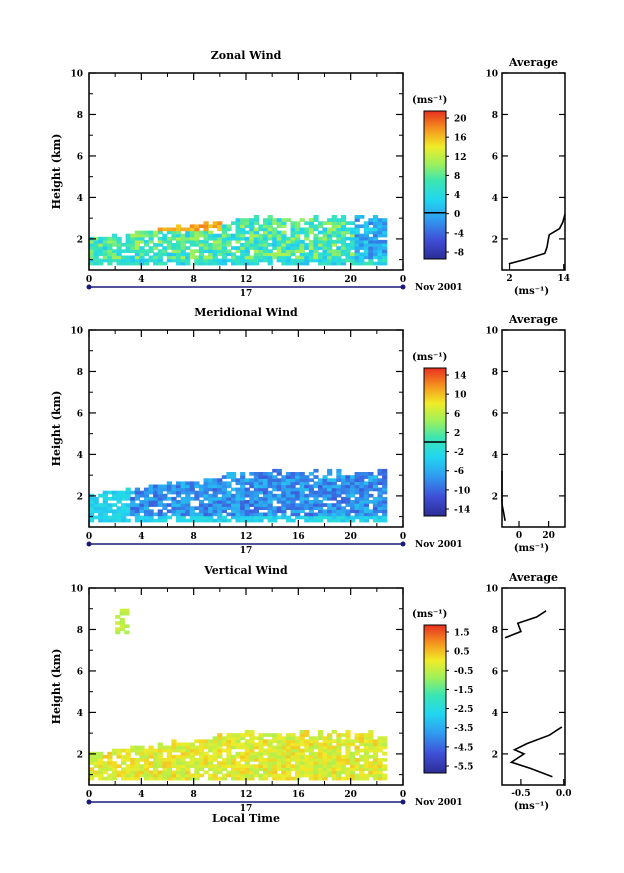 The height and width of the screenshot is (873, 624). Describe the element at coordinates (403, 280) in the screenshot. I see `x-tick-label: 0` at that location.